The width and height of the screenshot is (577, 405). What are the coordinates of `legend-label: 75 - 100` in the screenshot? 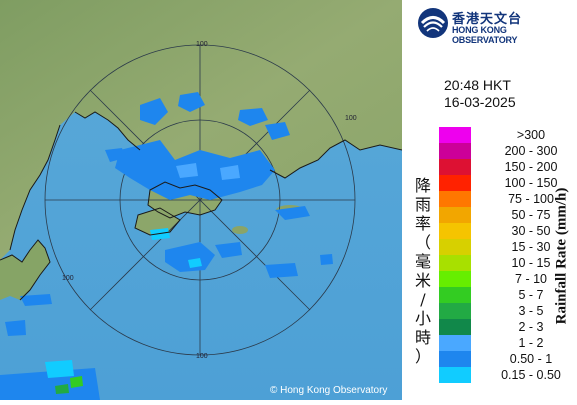 It's located at (531, 199).